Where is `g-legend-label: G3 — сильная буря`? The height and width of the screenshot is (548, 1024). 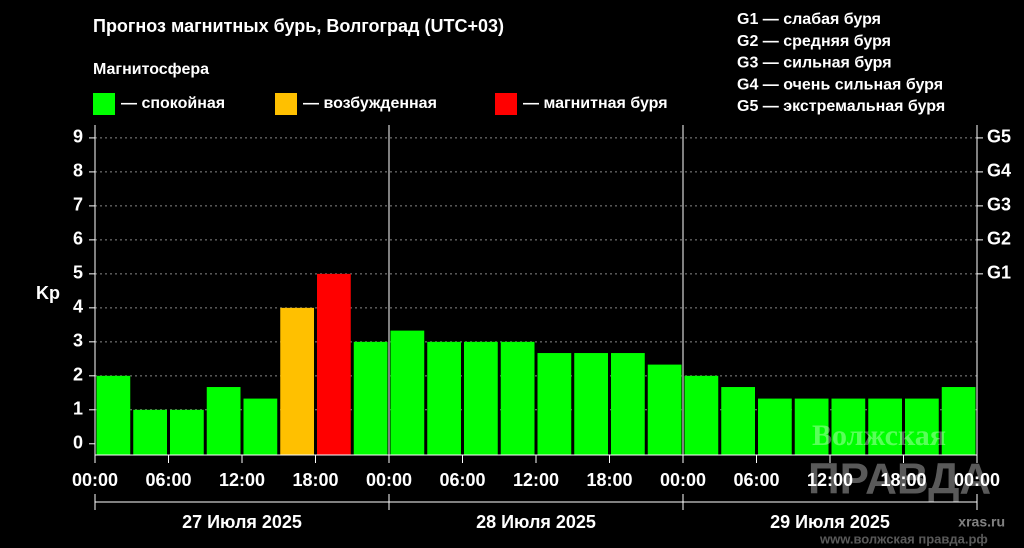 g-legend-label: G3 — сильная буря is located at coordinates (814, 63).